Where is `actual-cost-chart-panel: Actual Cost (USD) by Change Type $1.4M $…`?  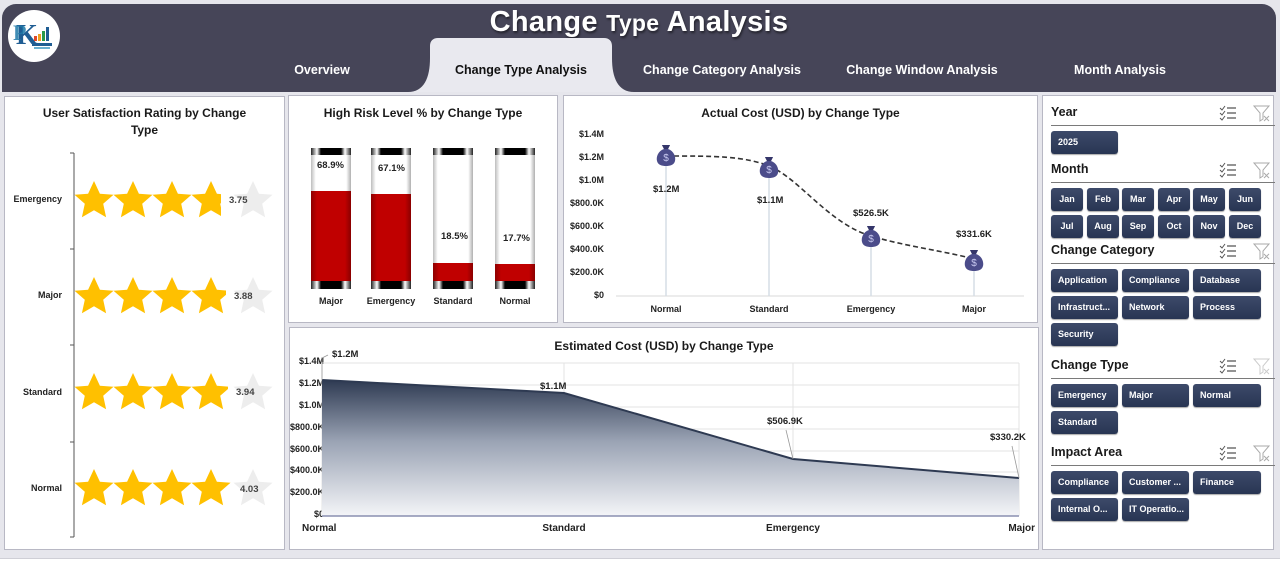 actual-cost-chart-panel: Actual Cost (USD) by Change Type $1.4M $… is located at coordinates (800, 209).